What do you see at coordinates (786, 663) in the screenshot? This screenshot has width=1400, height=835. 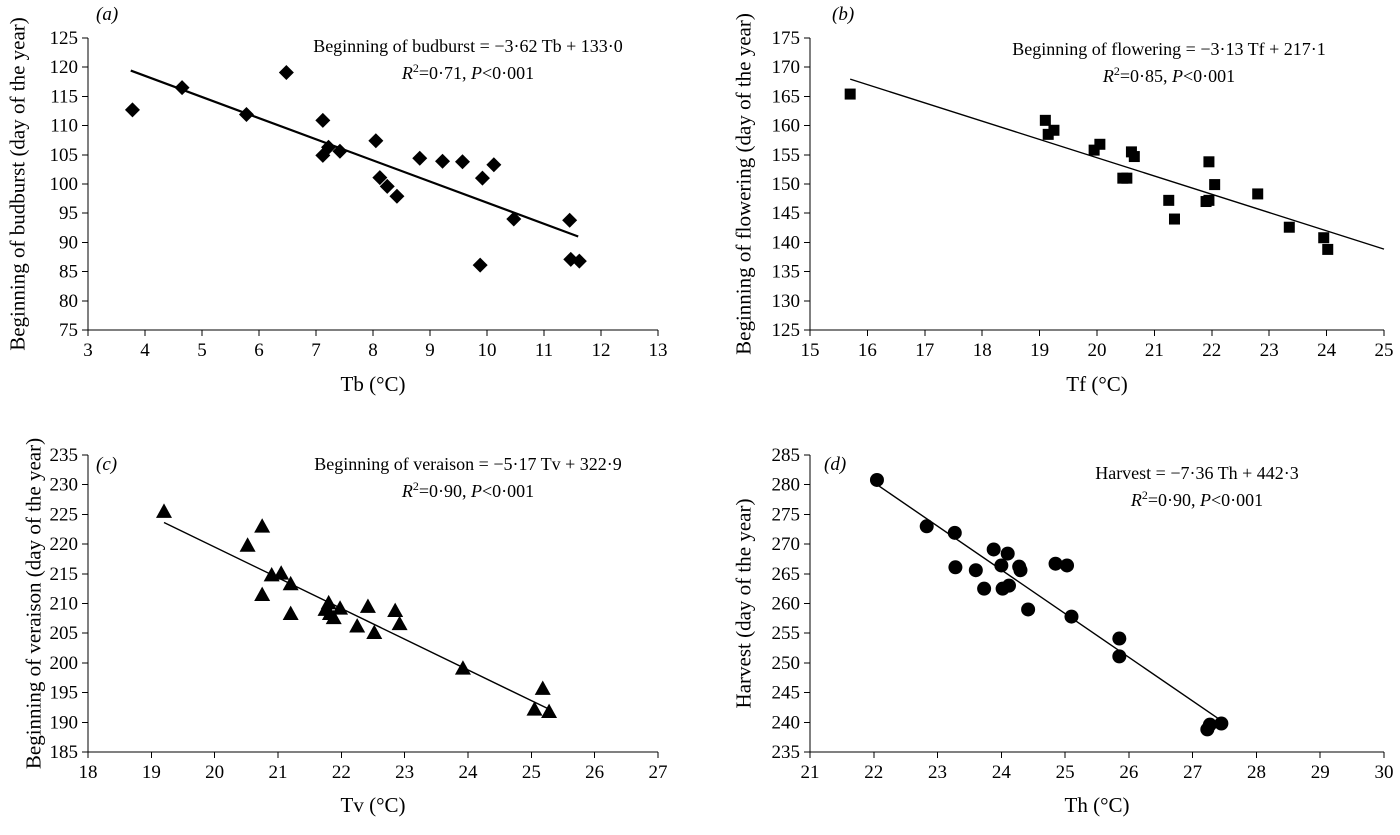 I see `y-tick-label: 250` at bounding box center [786, 663].